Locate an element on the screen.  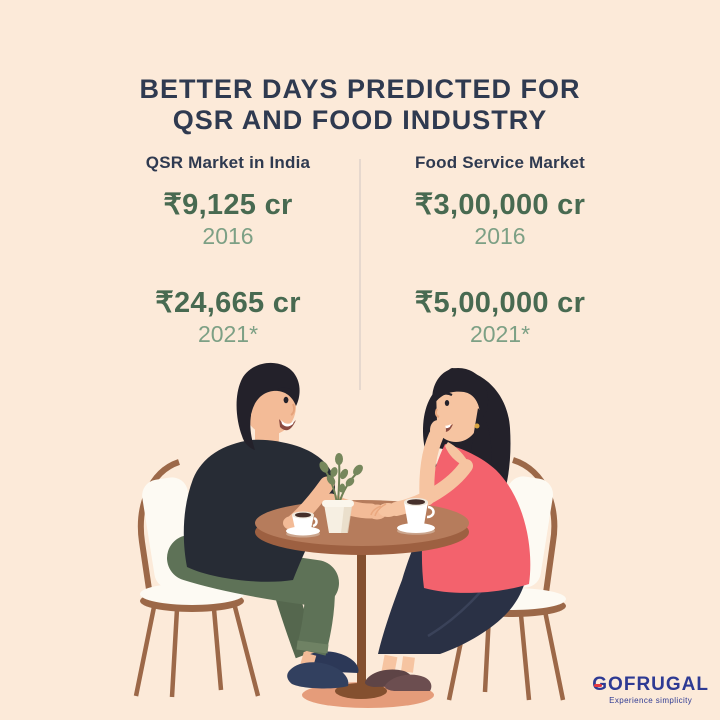
potted-plant is located at coordinates (341, 493).